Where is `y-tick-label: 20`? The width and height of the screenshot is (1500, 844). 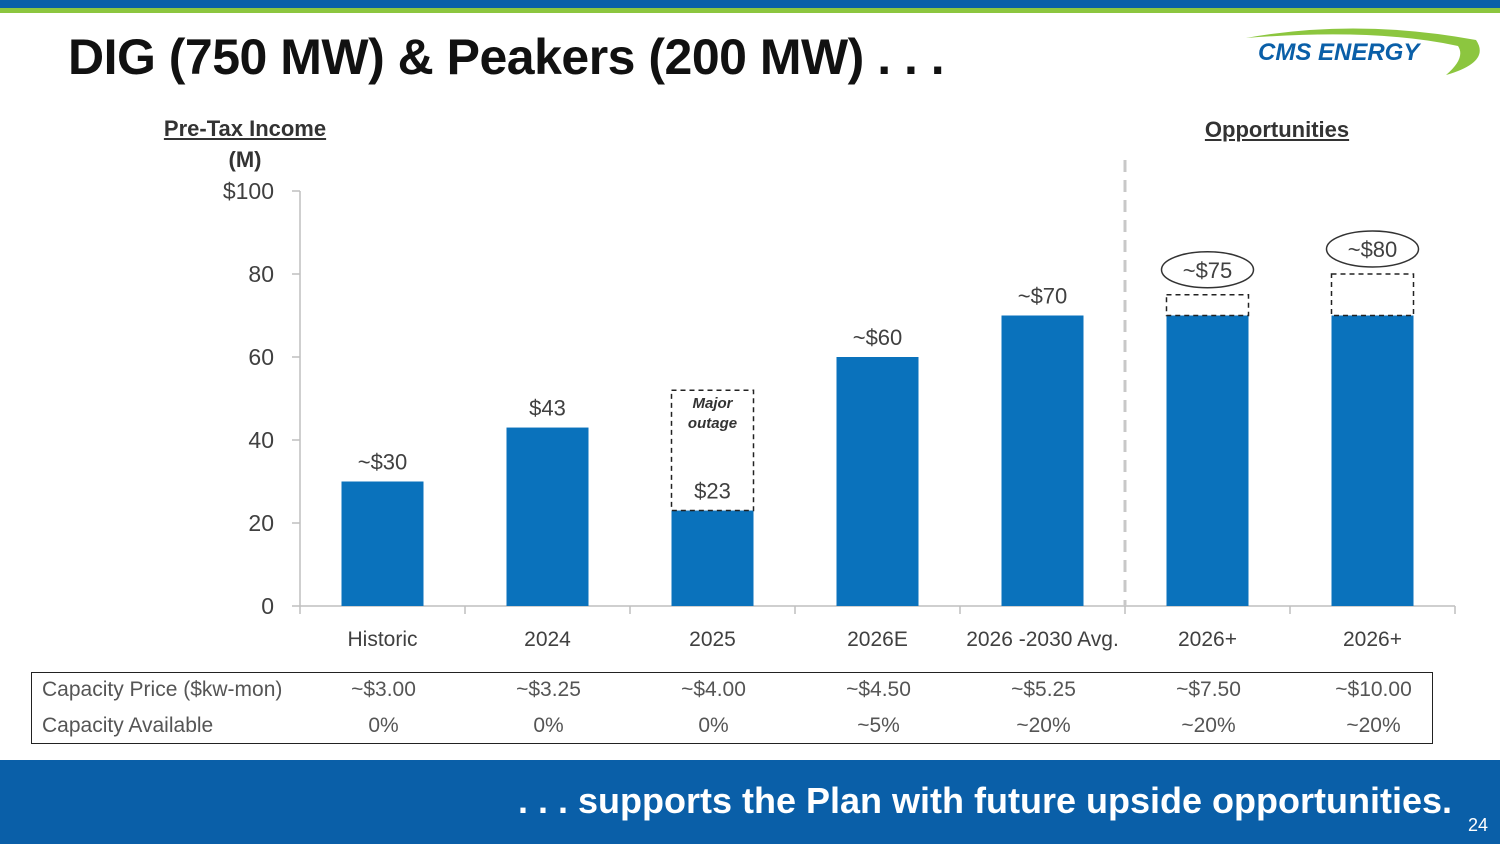 y-tick-label: 20 is located at coordinates (261, 523).